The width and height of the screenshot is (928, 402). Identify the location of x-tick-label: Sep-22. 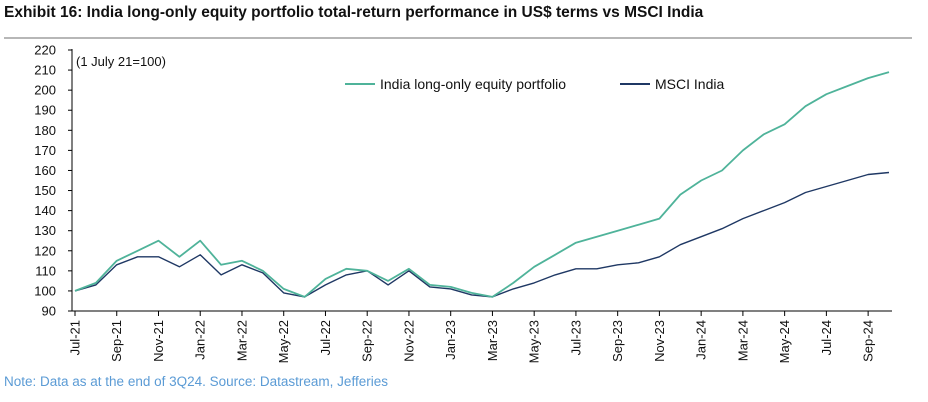
(367, 341).